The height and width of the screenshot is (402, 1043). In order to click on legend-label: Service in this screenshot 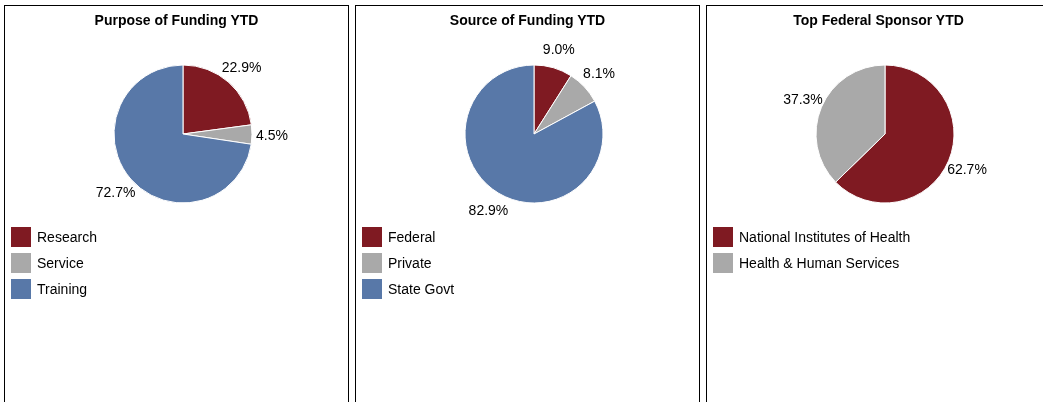, I will do `click(60, 263)`.